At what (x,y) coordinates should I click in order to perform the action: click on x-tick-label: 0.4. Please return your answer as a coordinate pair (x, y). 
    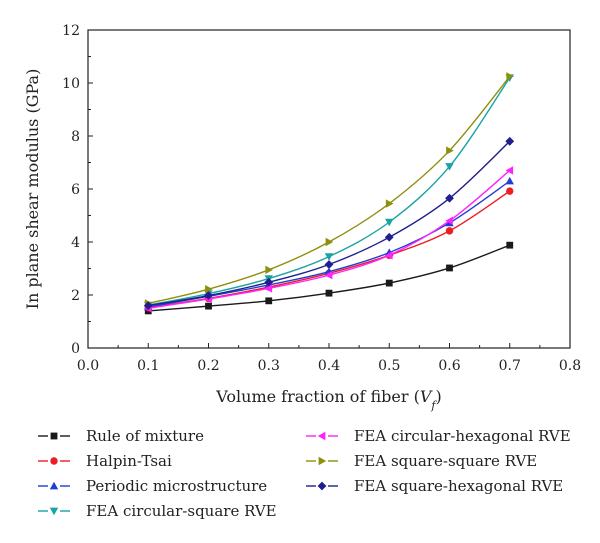
    Looking at the image, I should click on (329, 366).